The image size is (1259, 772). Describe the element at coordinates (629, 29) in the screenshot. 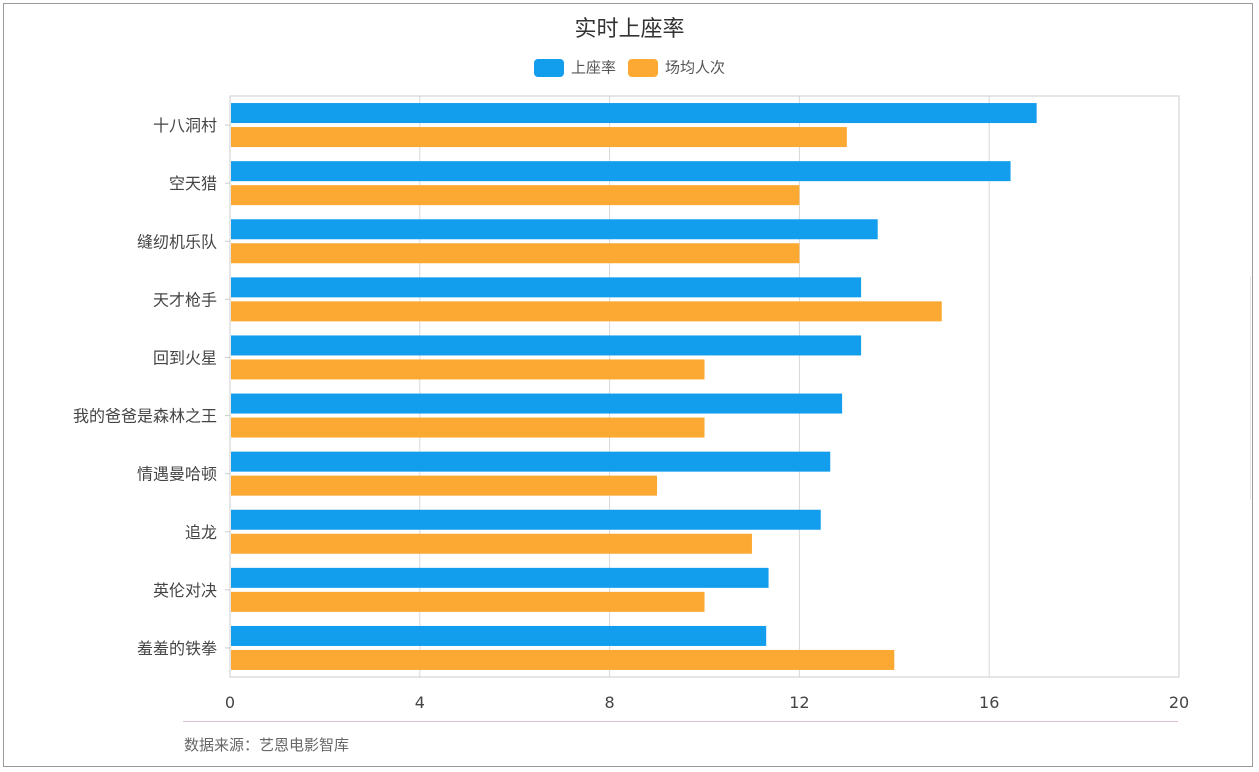

I see `chart-title: 实时上座率` at that location.